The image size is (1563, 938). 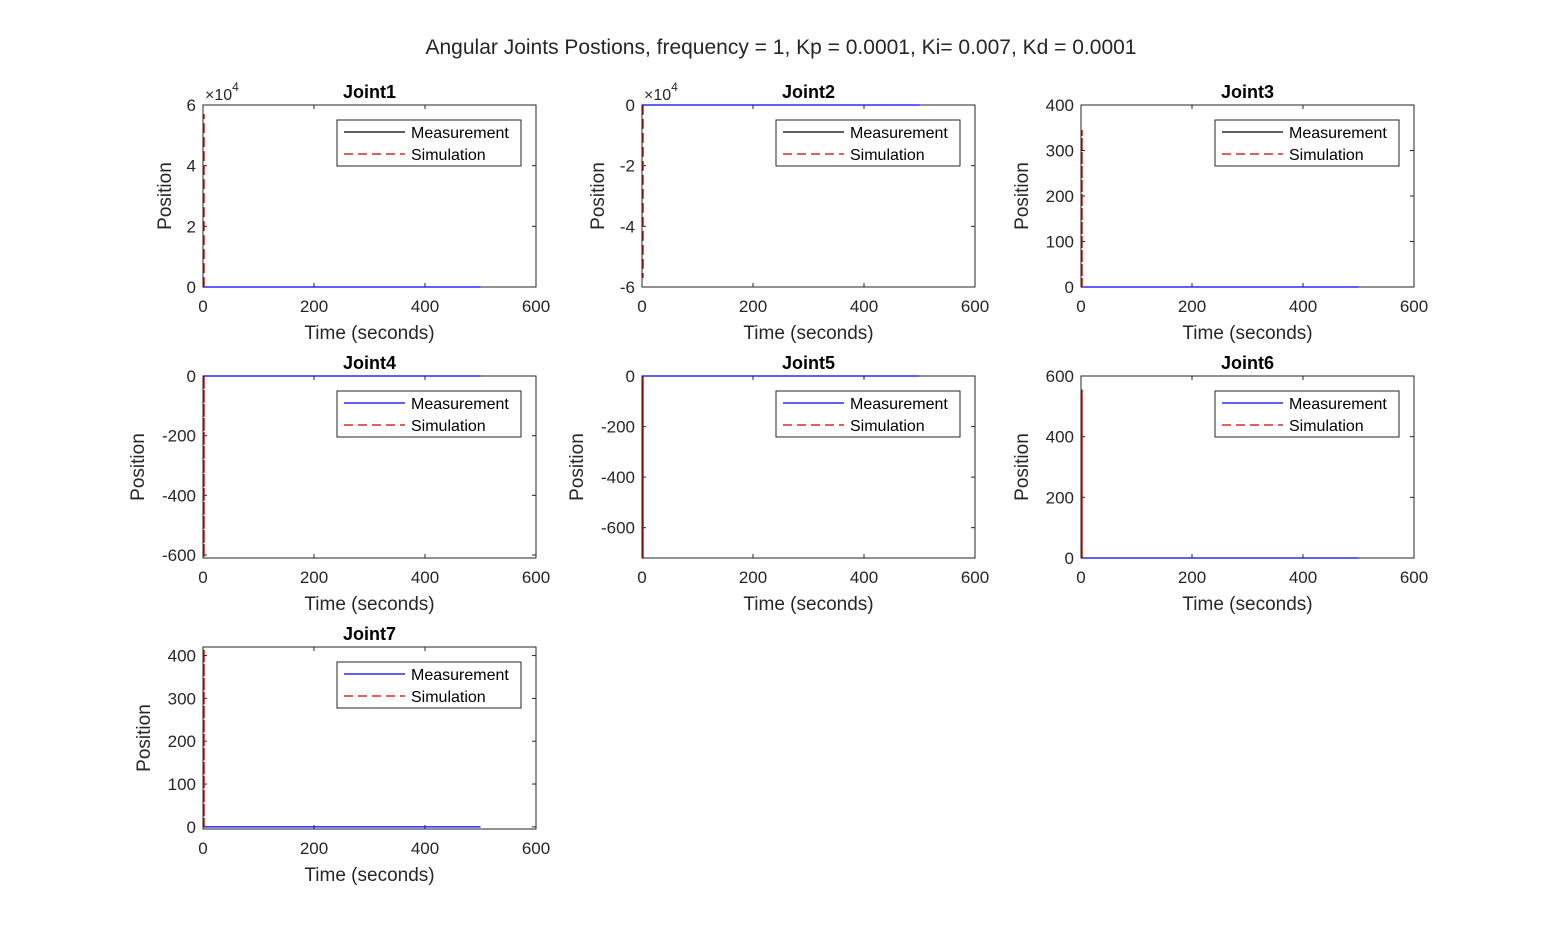 What do you see at coordinates (191, 226) in the screenshot?
I see `y-tick-label: 2` at bounding box center [191, 226].